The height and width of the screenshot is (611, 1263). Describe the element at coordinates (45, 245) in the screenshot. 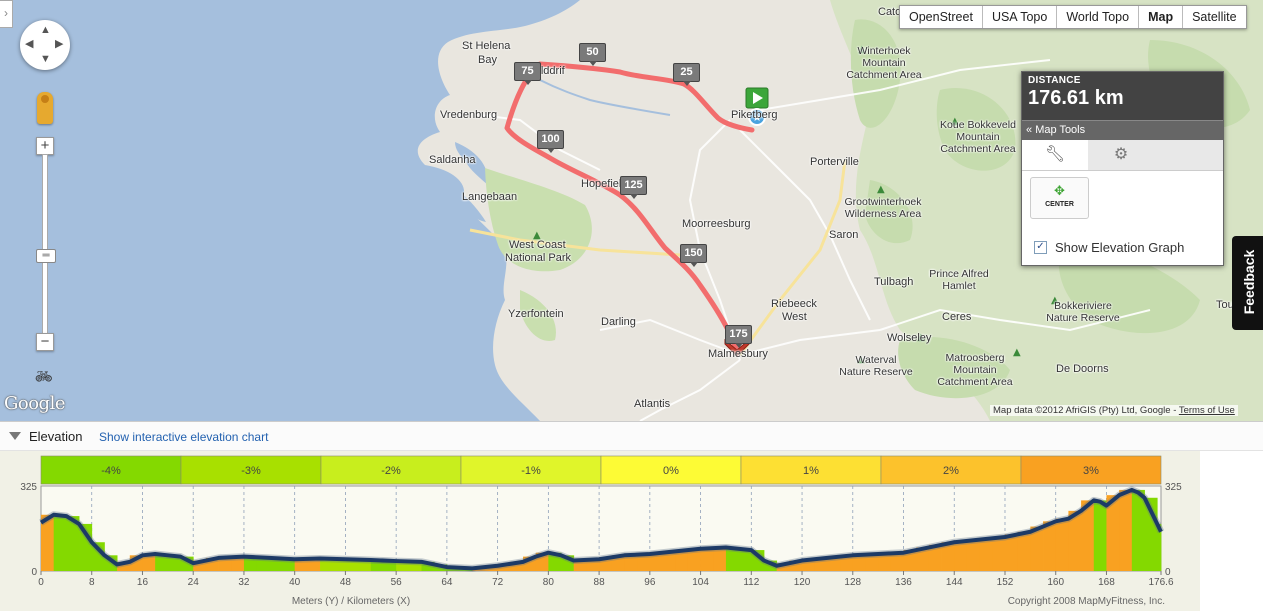

I see `zoom-slider-track` at that location.